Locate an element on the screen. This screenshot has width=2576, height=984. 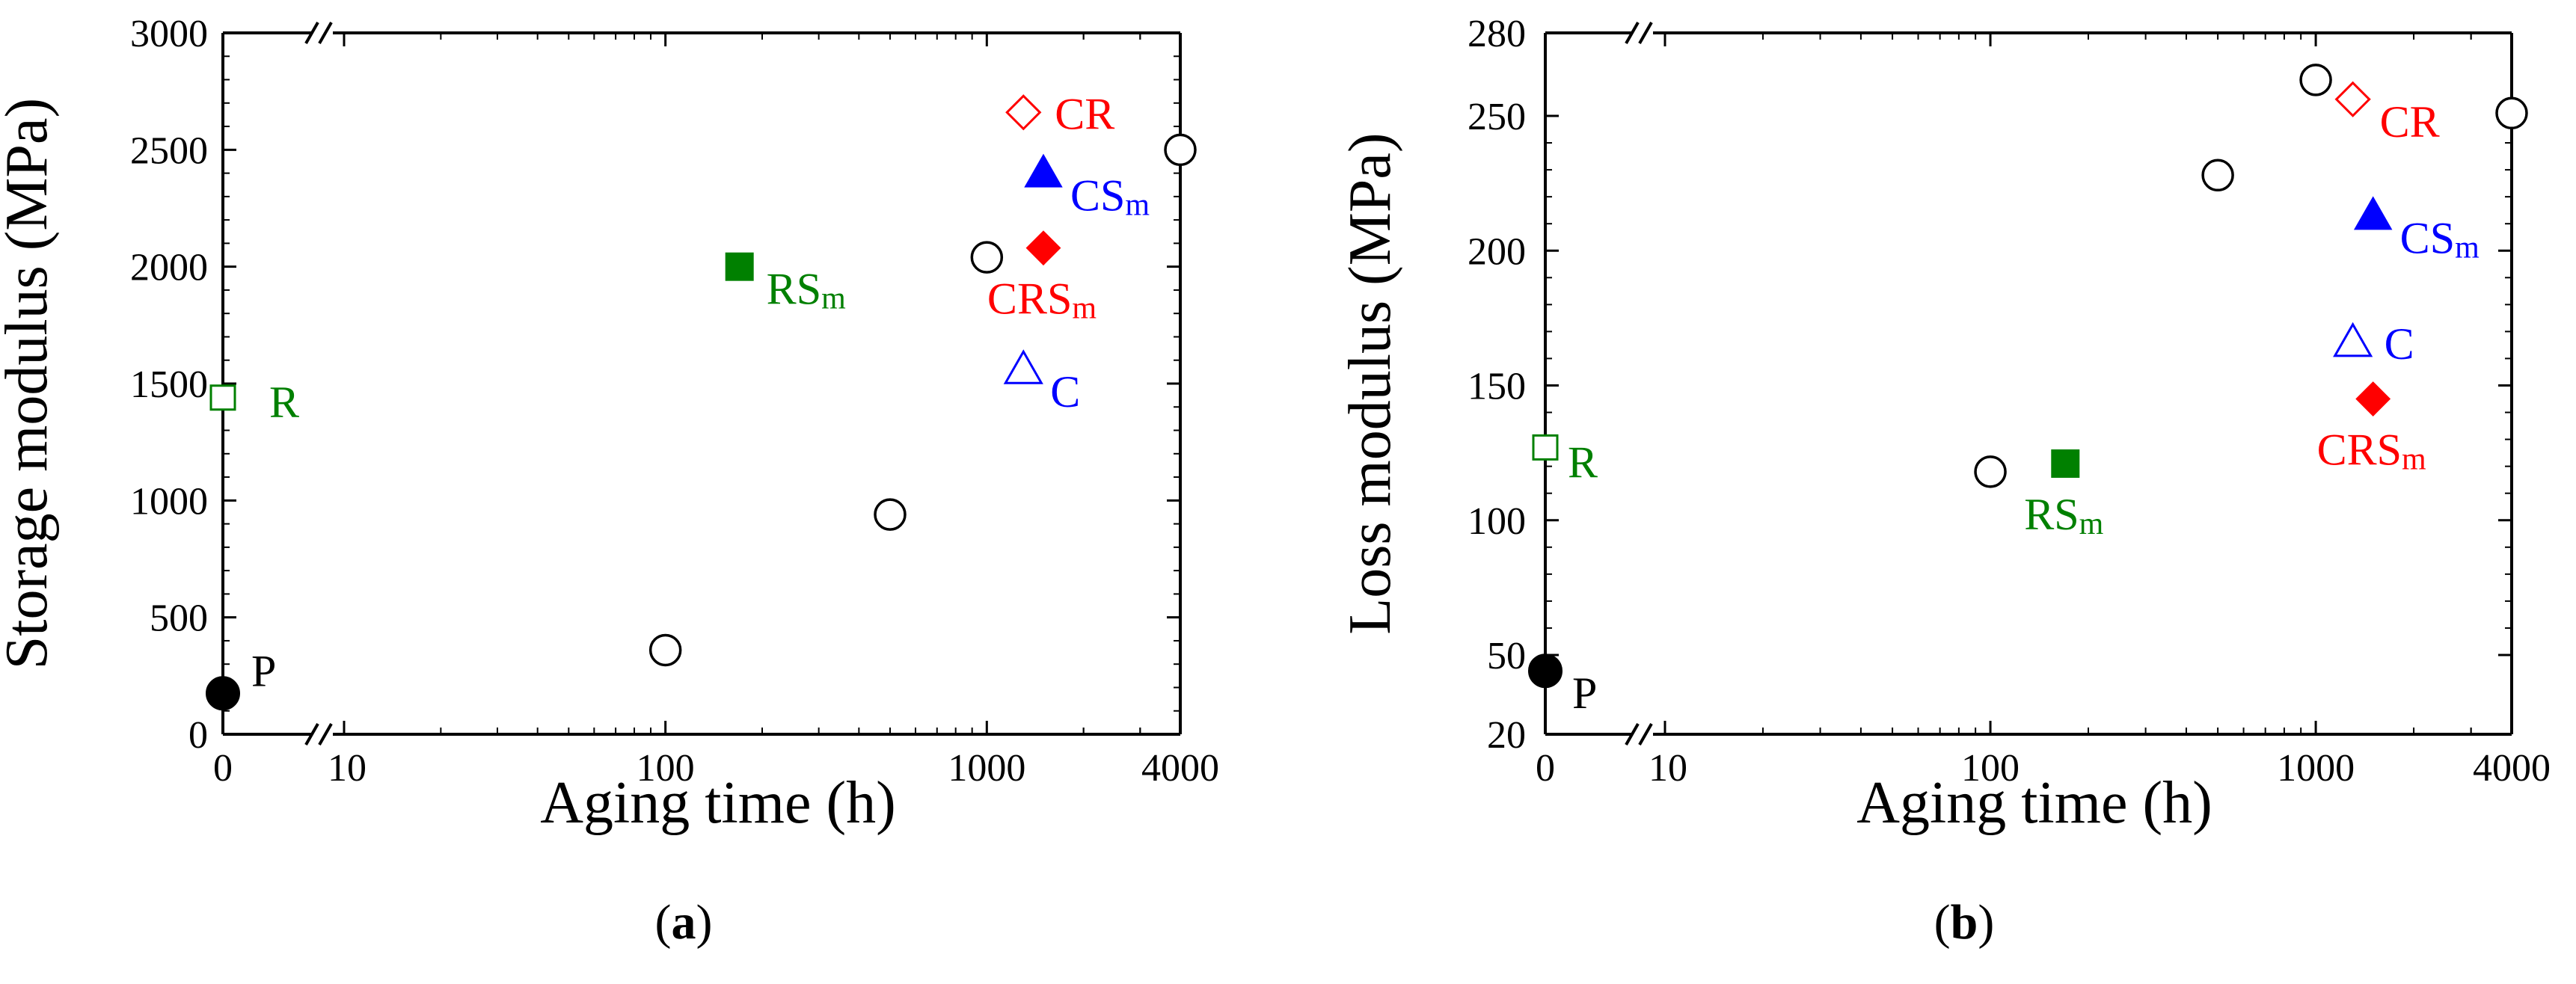
y-tick-label: 500 is located at coordinates (179, 618).